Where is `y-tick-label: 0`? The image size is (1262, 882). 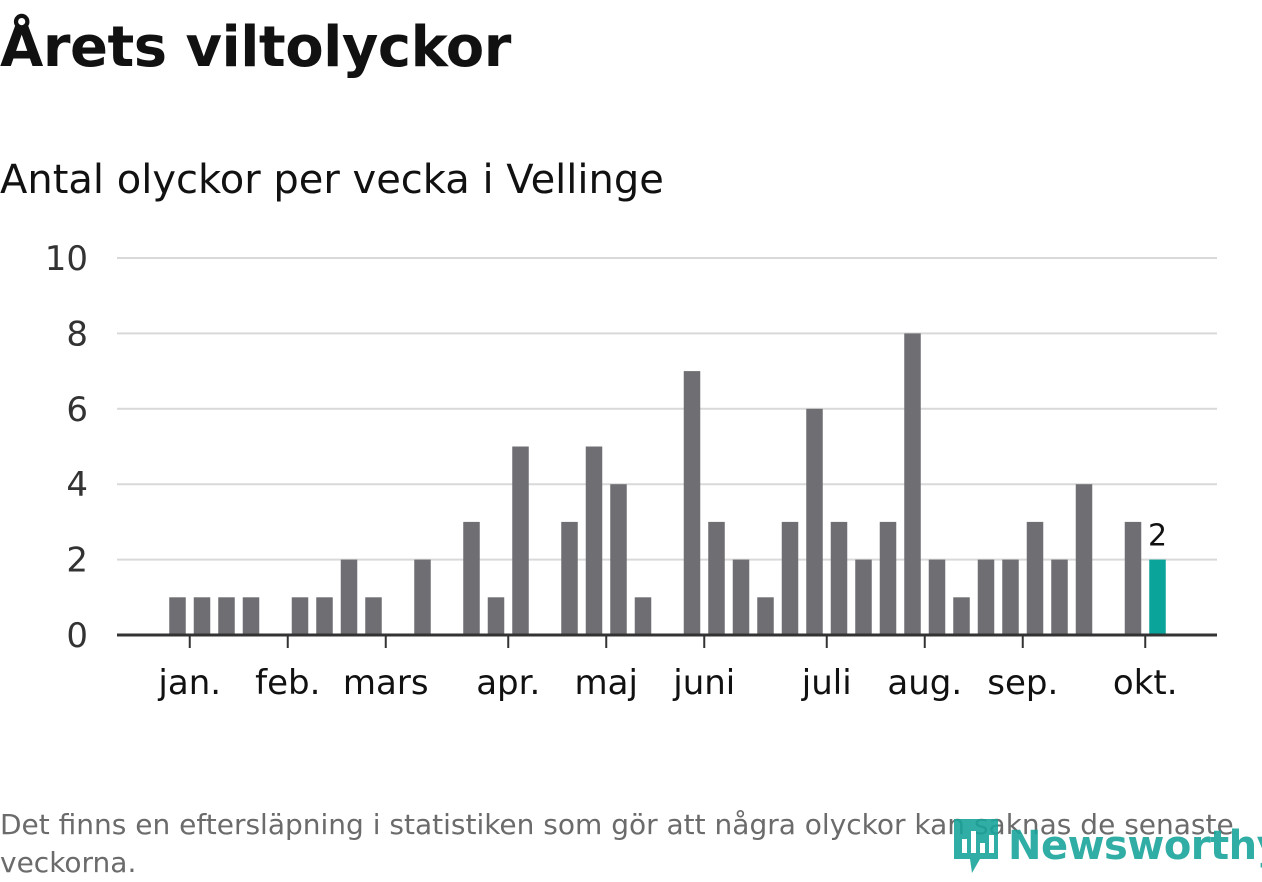 y-tick-label: 0 is located at coordinates (77, 636).